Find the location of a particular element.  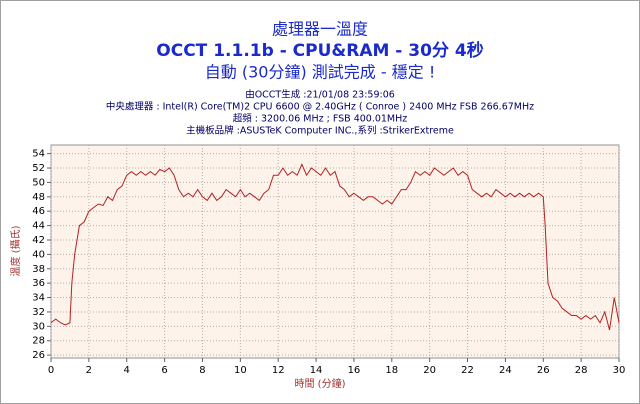

x-tick-label: 26 is located at coordinates (543, 370).